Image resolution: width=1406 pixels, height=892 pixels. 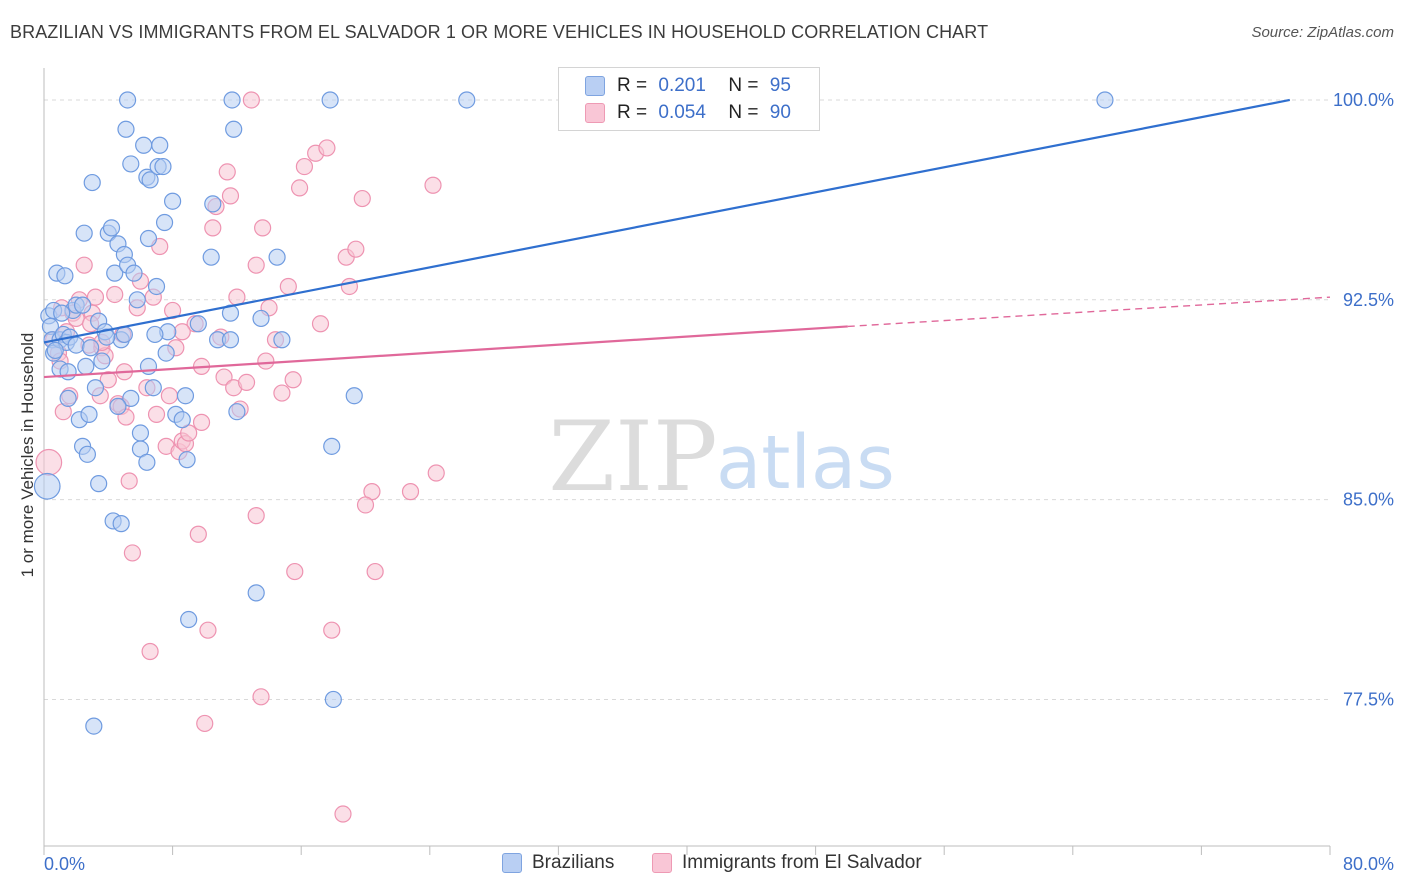 I want to click on legend-n-value: 90, so click(x=780, y=112).